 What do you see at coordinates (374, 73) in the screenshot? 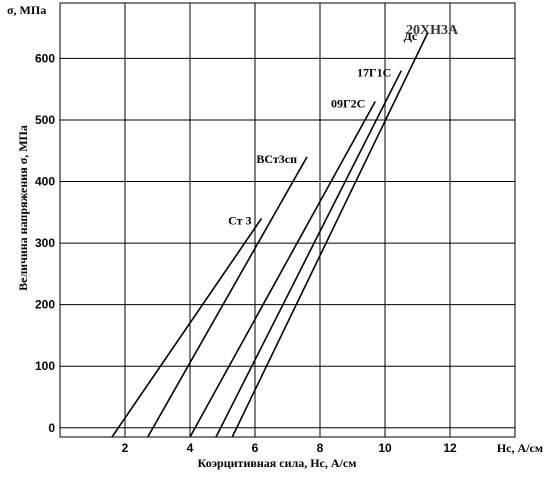
I see `series-label: 17Г1С` at bounding box center [374, 73].